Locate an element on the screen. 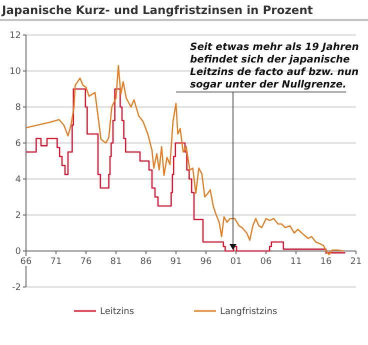  y-tick-label: 10 is located at coordinates (16, 72).